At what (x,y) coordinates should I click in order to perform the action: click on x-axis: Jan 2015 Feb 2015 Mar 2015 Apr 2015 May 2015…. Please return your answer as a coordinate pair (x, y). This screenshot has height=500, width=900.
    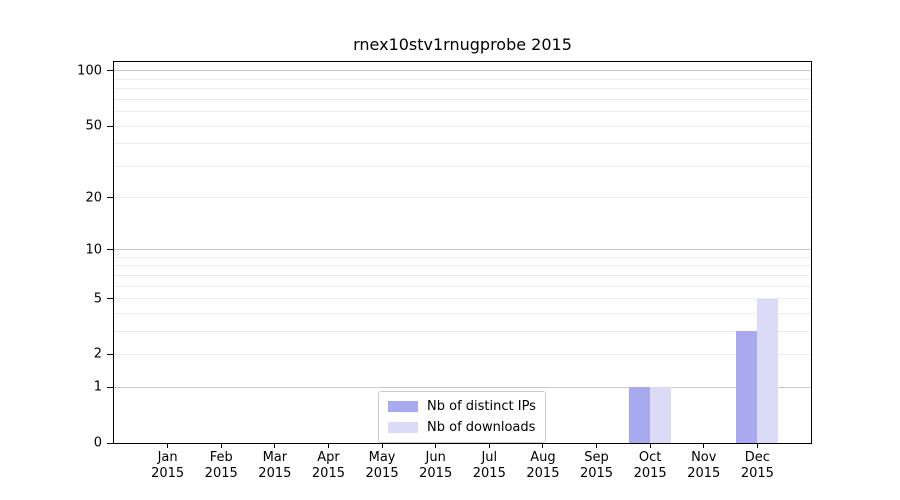
    Looking at the image, I should click on (462, 469).